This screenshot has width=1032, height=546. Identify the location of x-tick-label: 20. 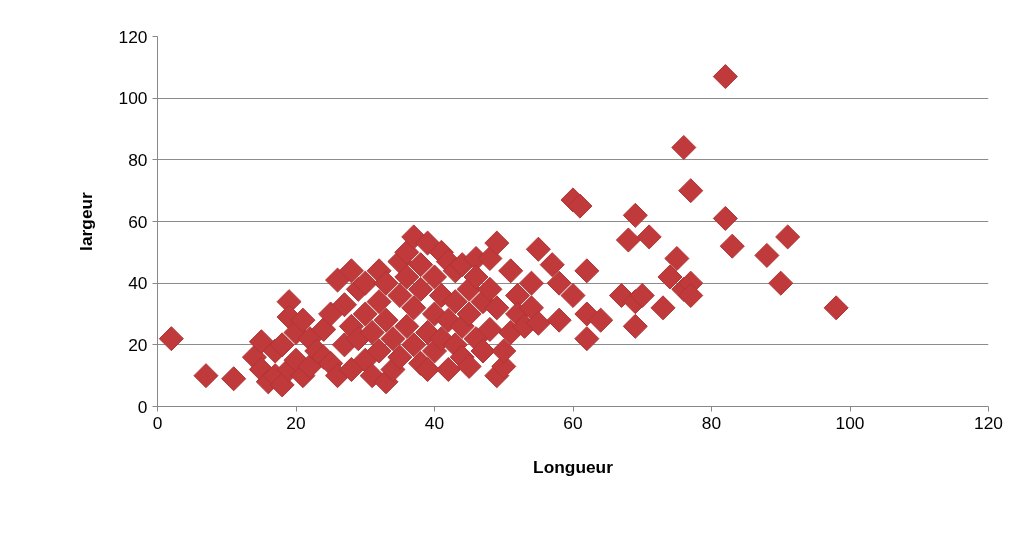
(296, 422).